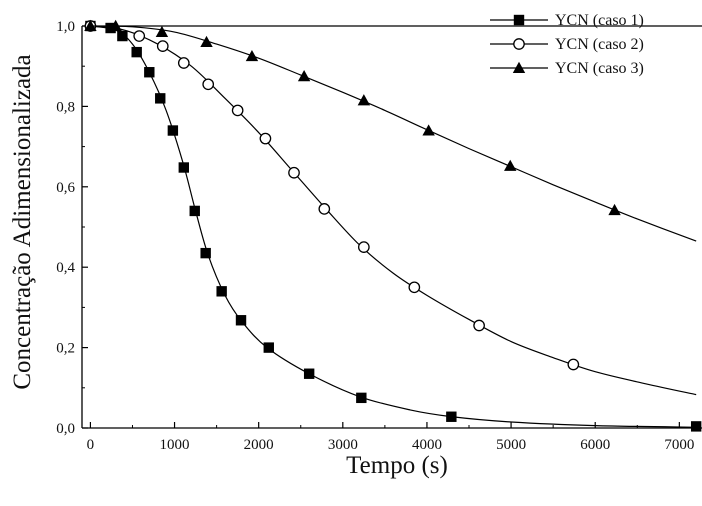  I want to click on legend: YCN (caso 1) YCN (caso 2) YCN (caso 3), so click(567, 44).